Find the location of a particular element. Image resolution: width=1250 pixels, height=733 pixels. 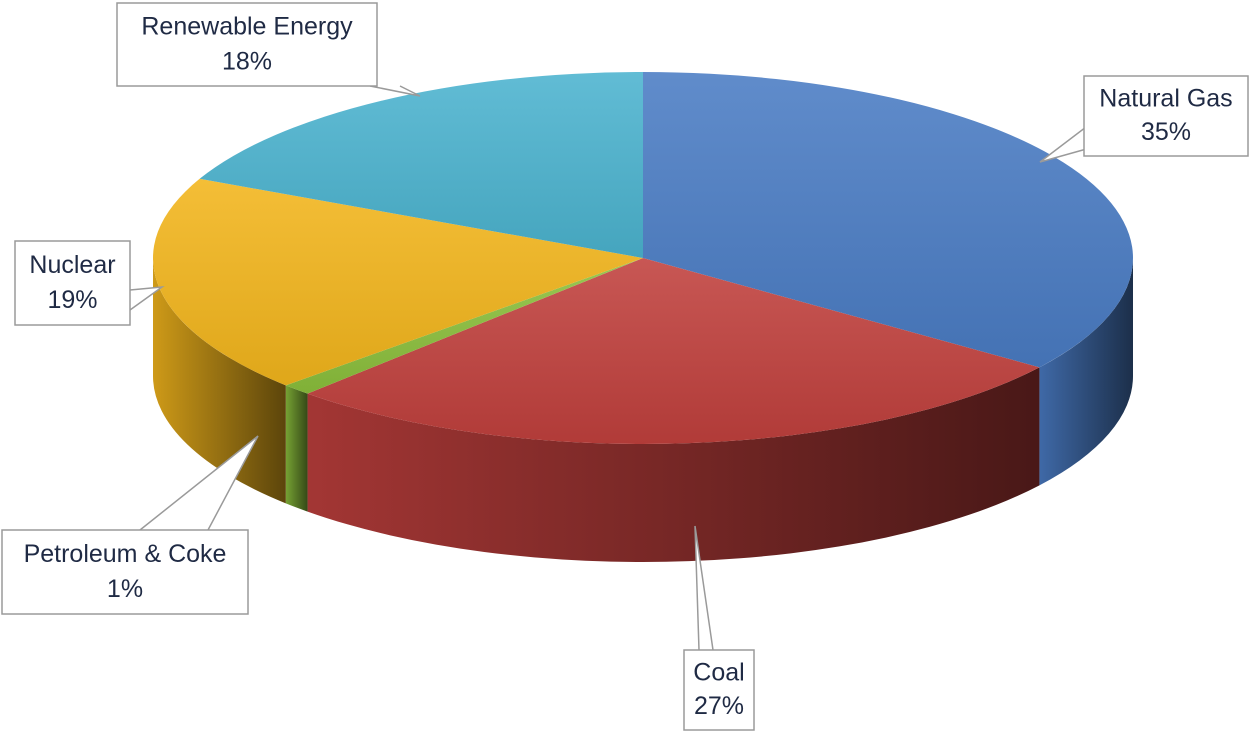

callout-label-petroleum-coke: Petroleum & Coke is located at coordinates (125, 554).